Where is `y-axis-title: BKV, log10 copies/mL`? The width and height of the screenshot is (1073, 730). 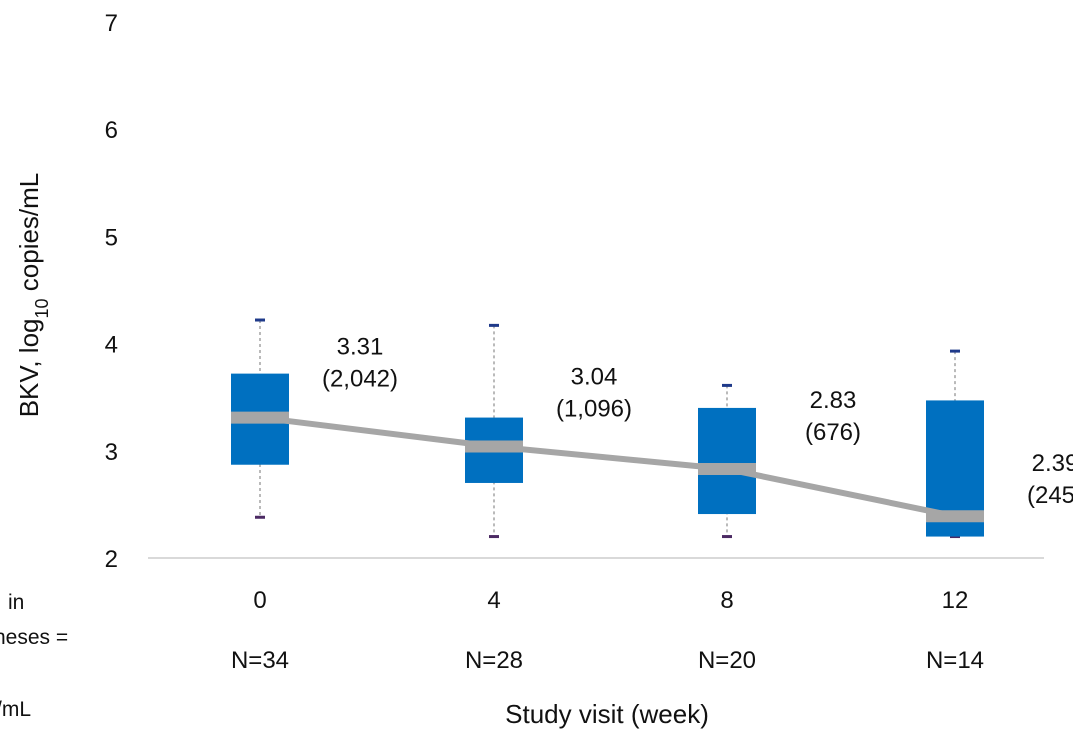 y-axis-title: BKV, log10 copies/mL is located at coordinates (33, 295).